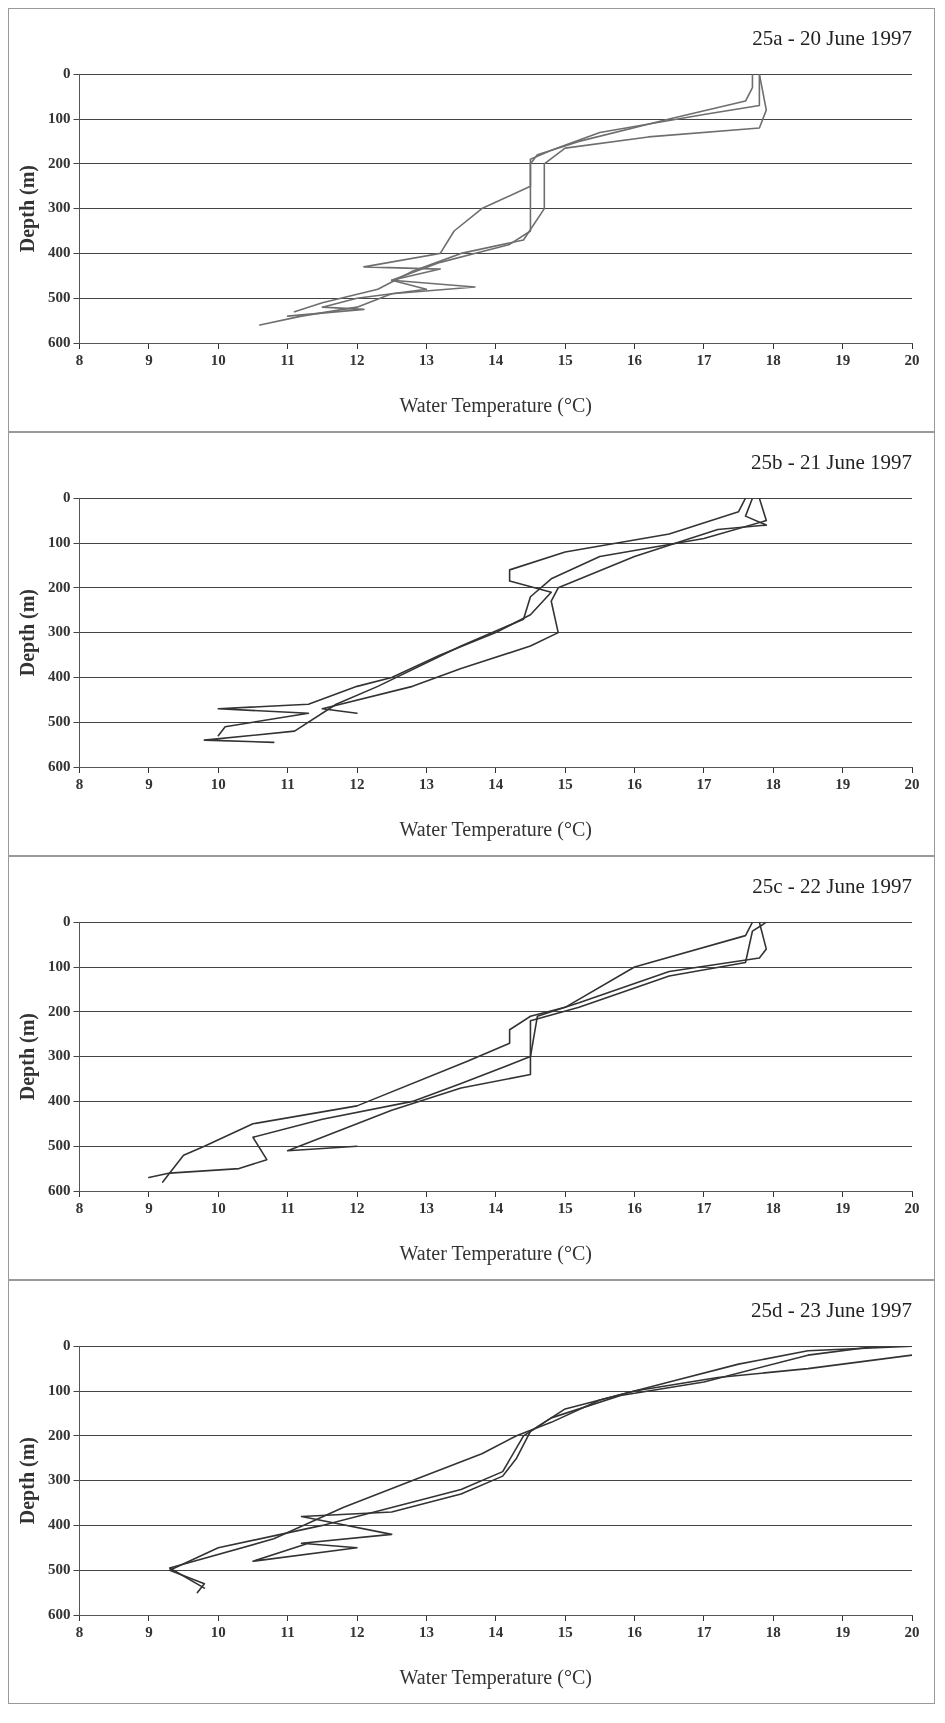 Image resolution: width=945 pixels, height=1723 pixels. What do you see at coordinates (832, 886) in the screenshot?
I see `chart-title: 25c - 22 June 1997` at bounding box center [832, 886].